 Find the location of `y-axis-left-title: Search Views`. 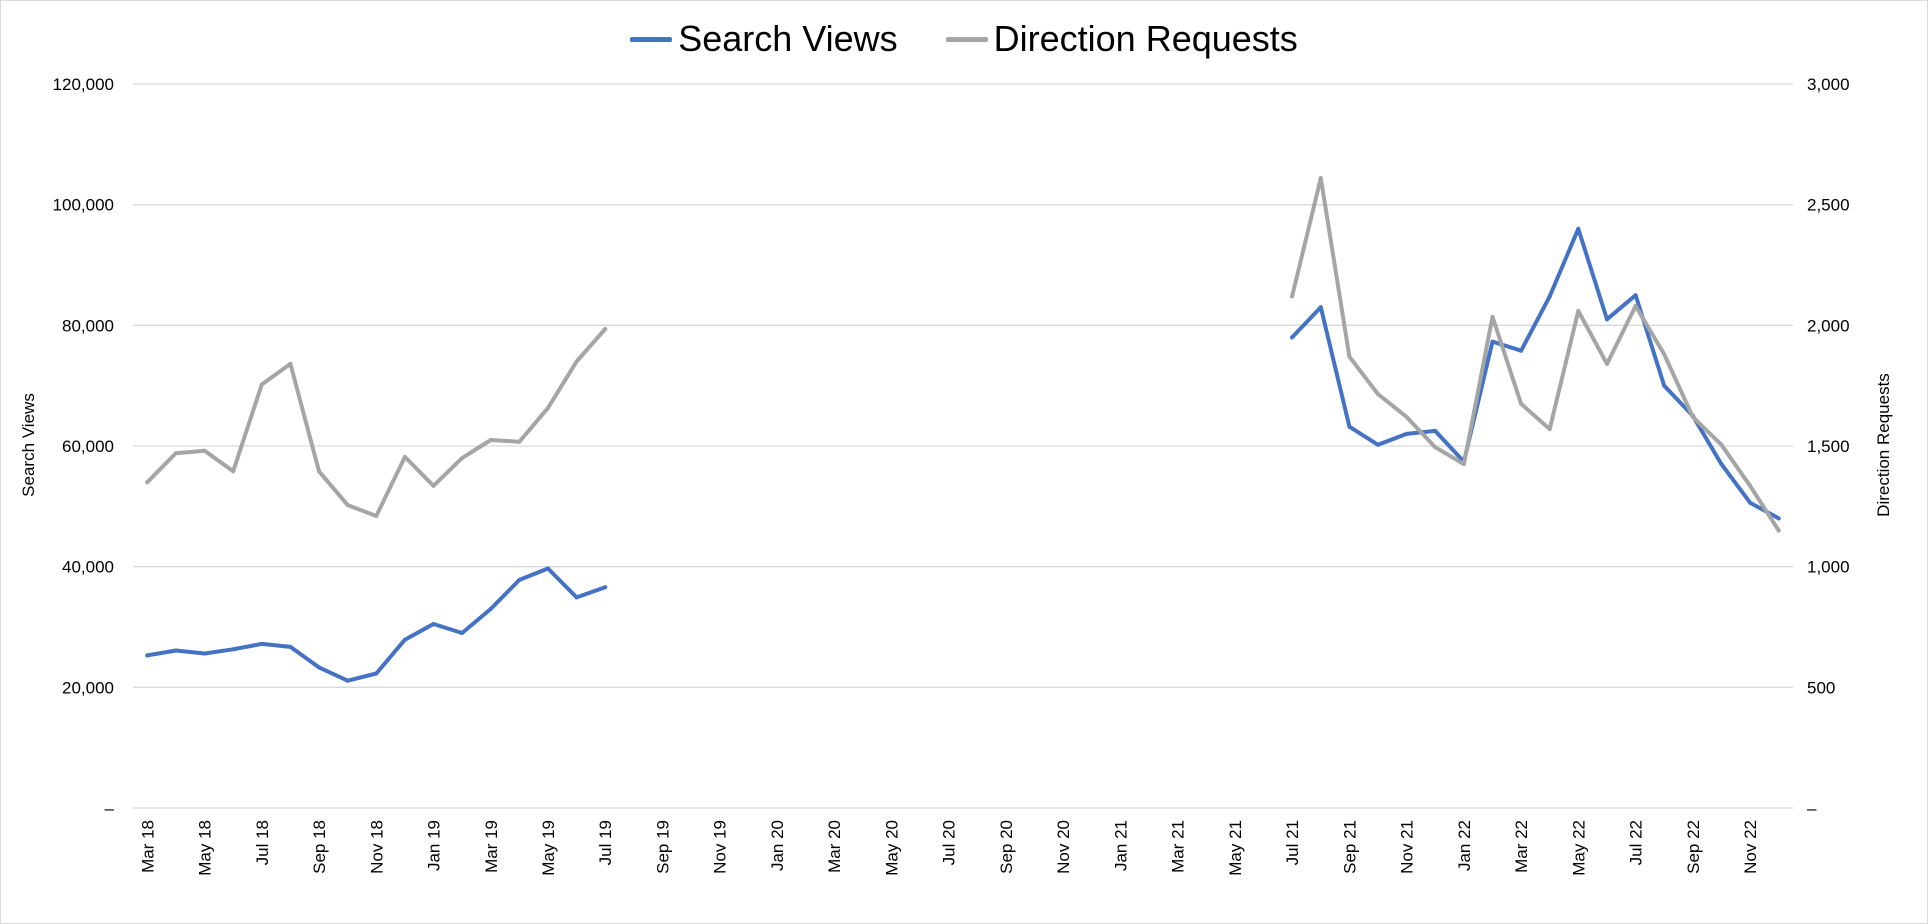

y-axis-left-title: Search Views is located at coordinates (28, 445).